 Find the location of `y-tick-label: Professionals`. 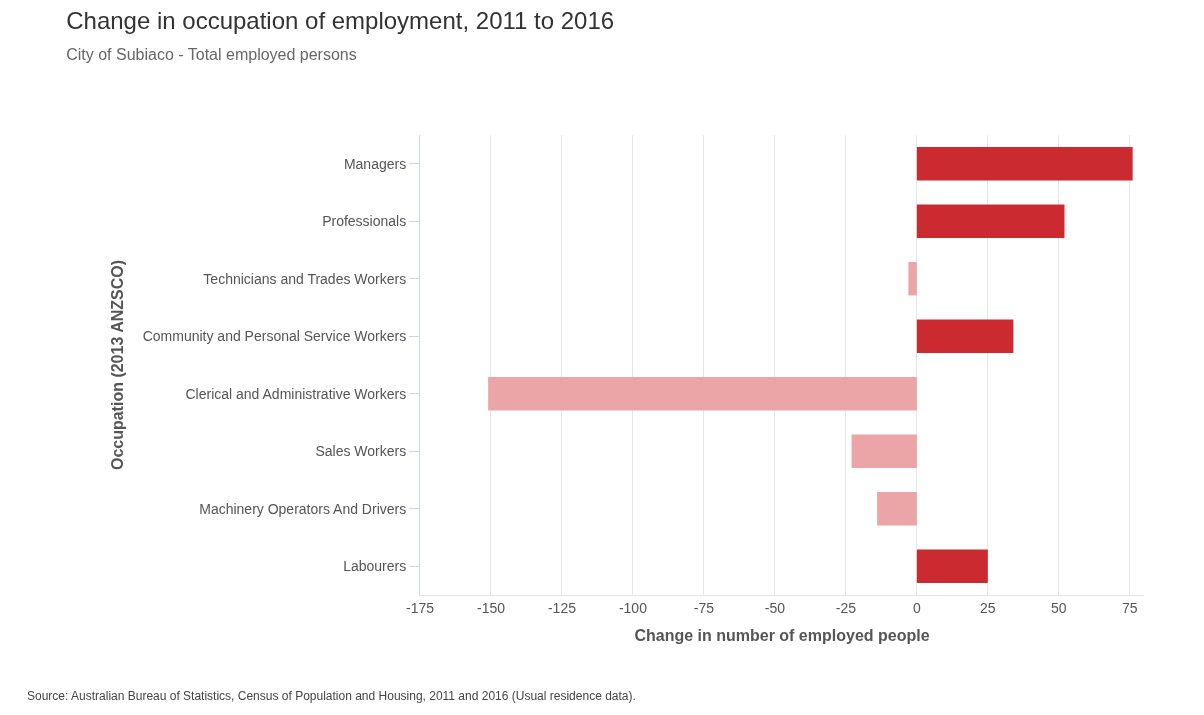

y-tick-label: Professionals is located at coordinates (364, 221).